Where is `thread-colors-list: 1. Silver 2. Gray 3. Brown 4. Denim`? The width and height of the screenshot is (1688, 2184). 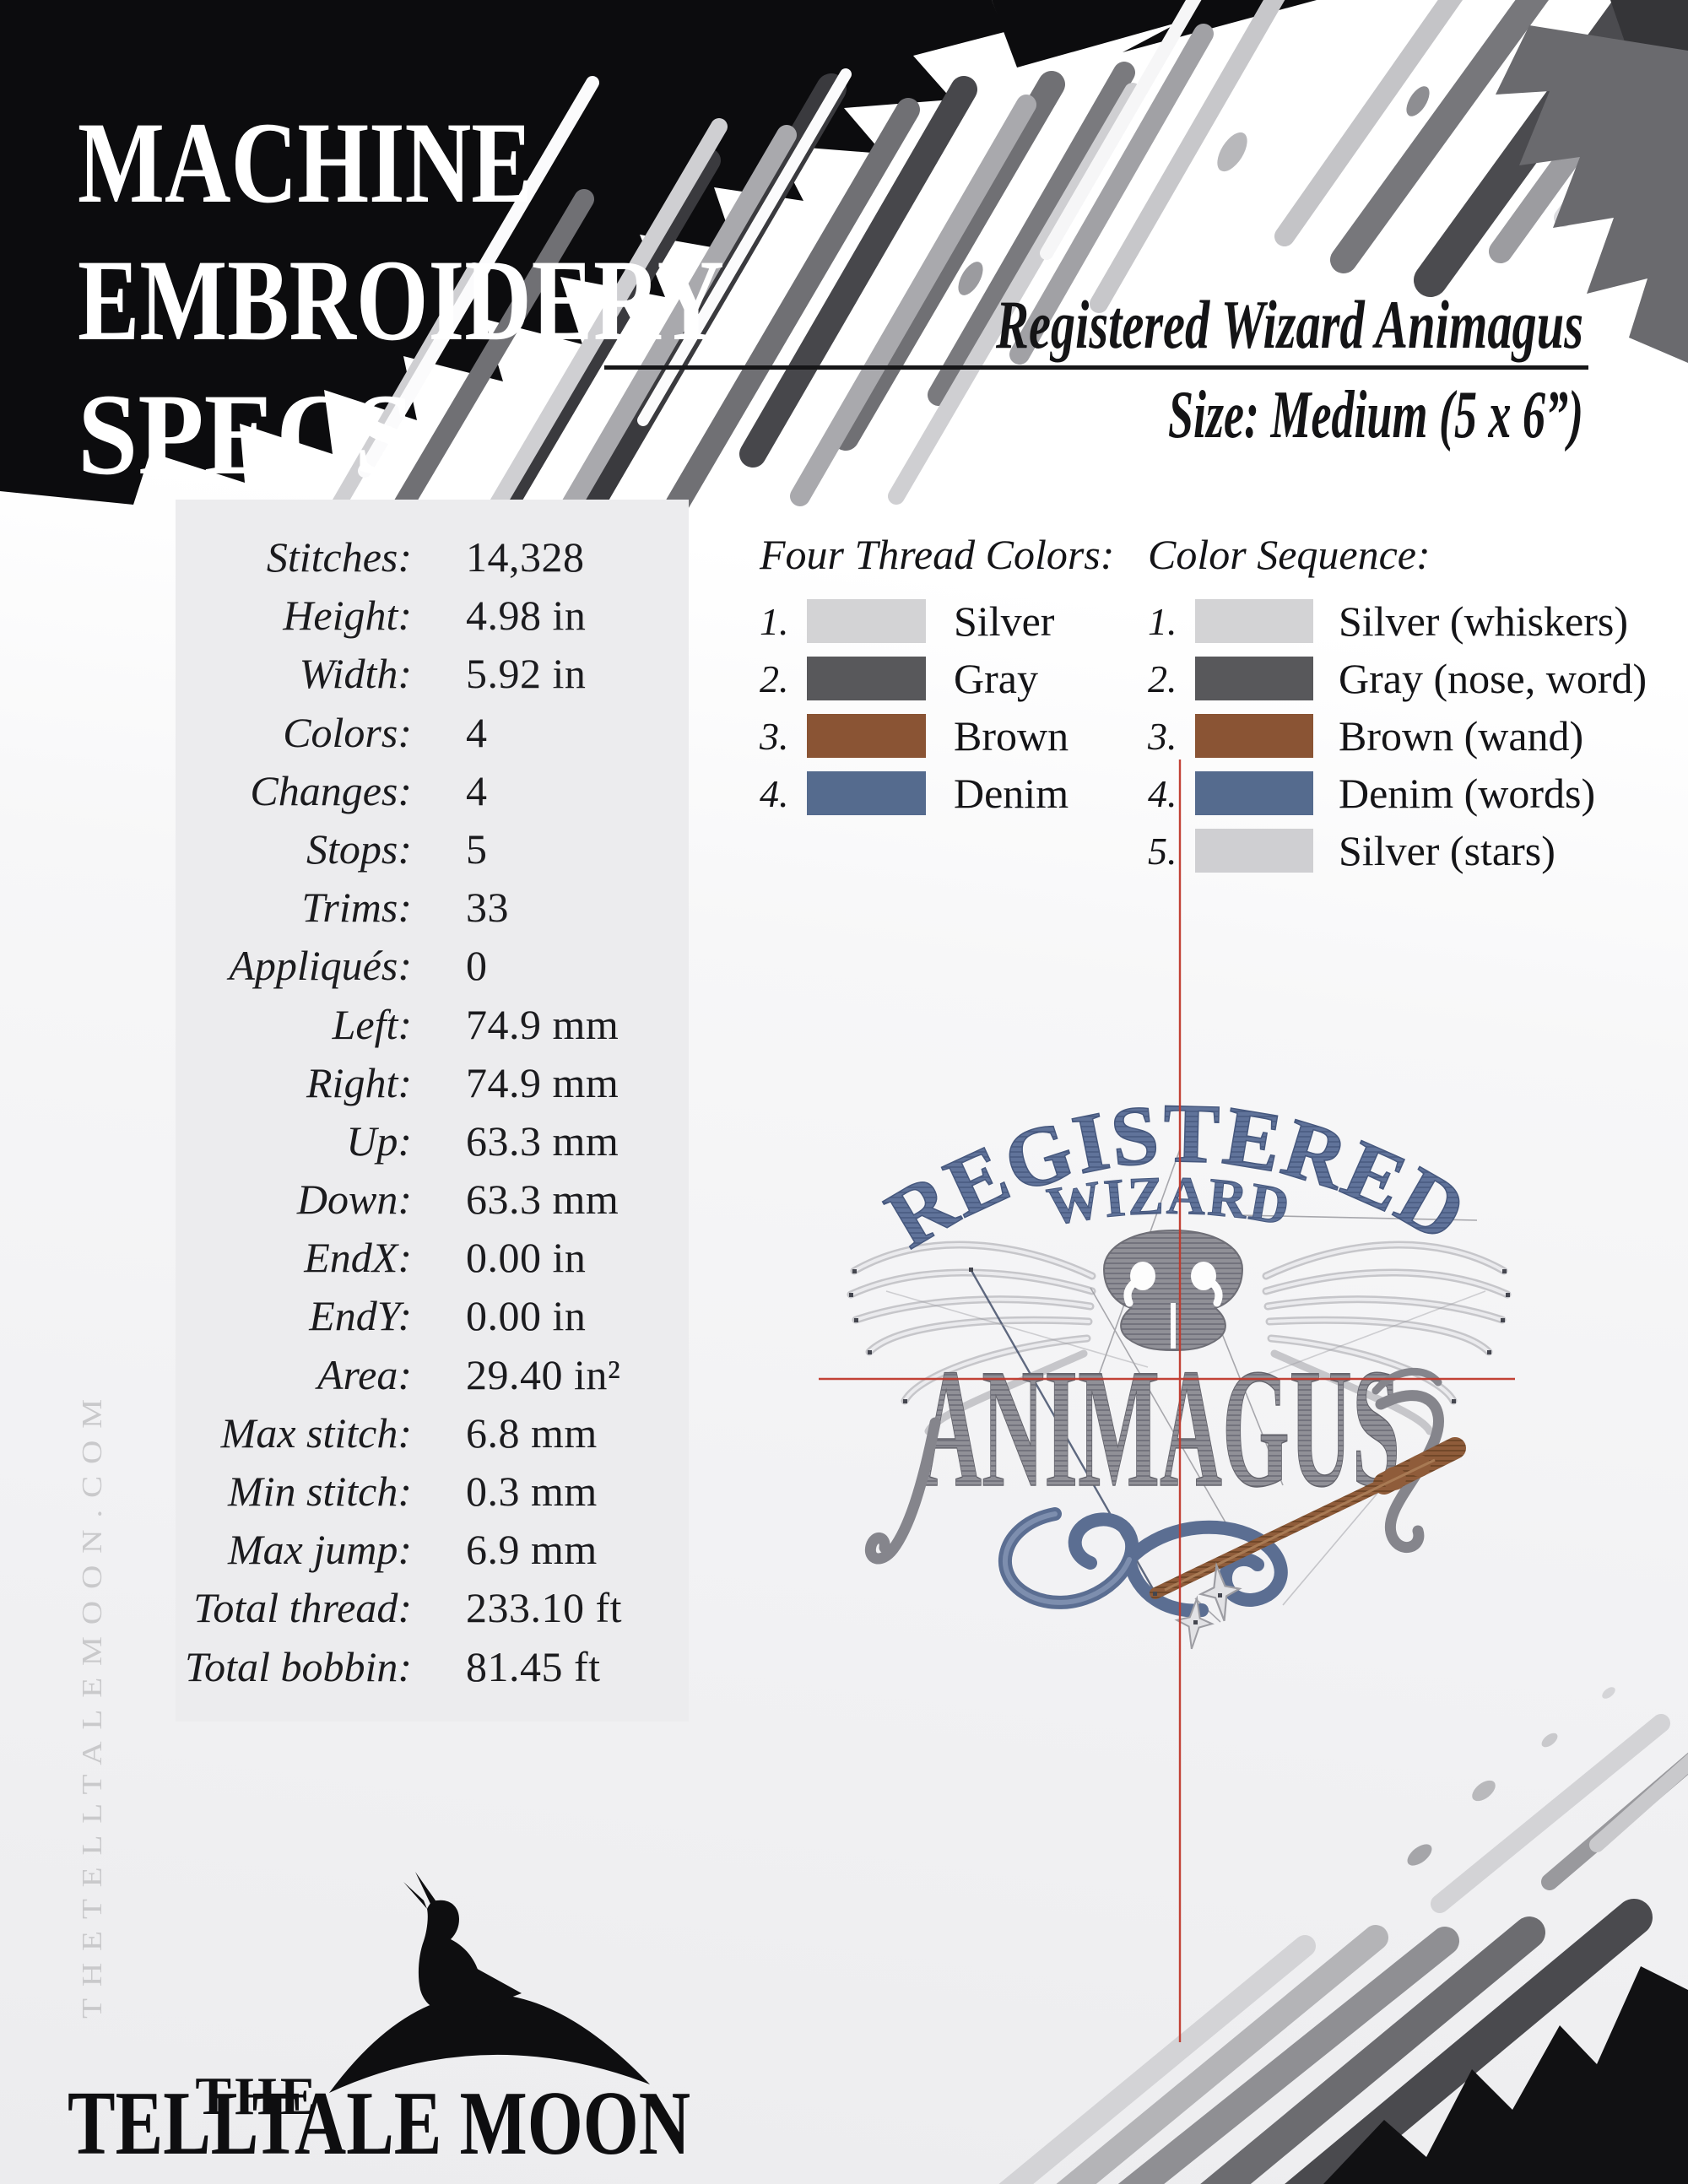 thread-colors-list: 1. Silver 2. Gray 3. Brown 4. Denim is located at coordinates (914, 707).